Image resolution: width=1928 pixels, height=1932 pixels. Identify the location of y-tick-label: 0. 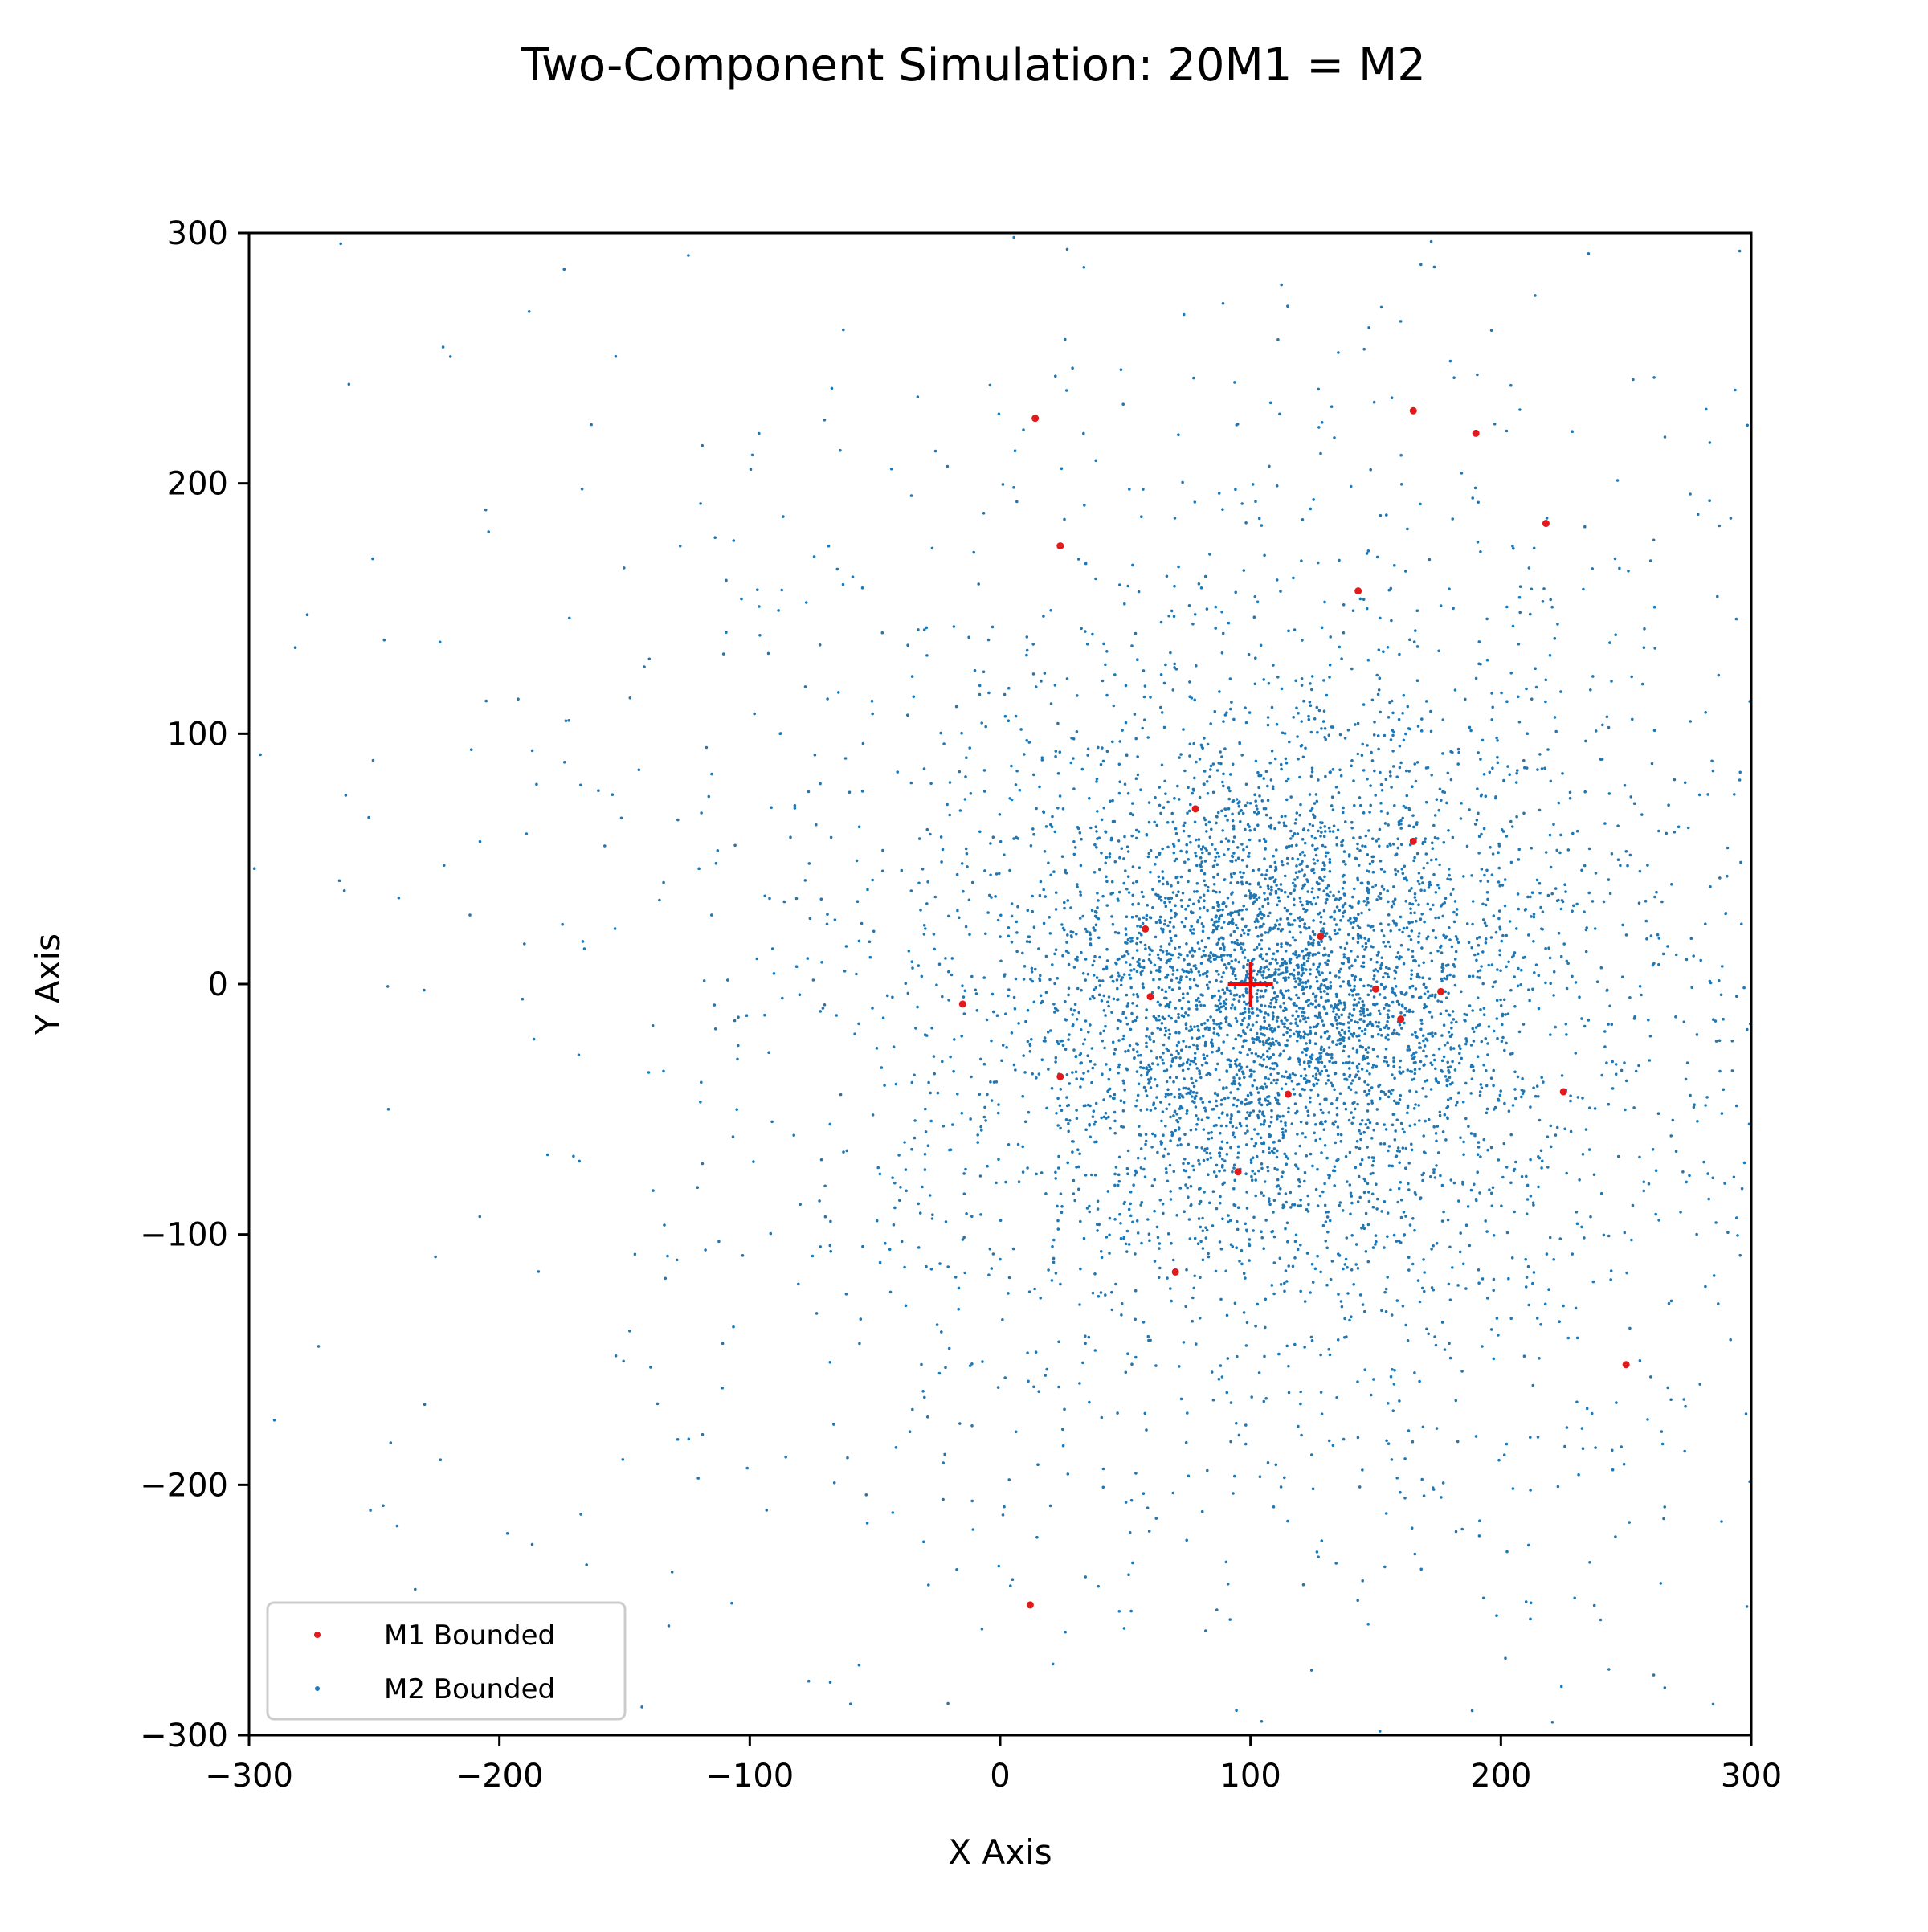
(218, 984).